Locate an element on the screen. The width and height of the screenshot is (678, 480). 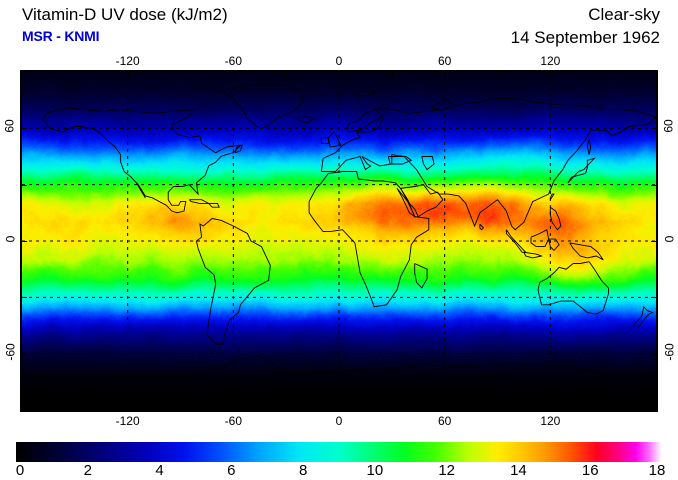
coastline-novaya-zemlya is located at coordinates (443, 104).